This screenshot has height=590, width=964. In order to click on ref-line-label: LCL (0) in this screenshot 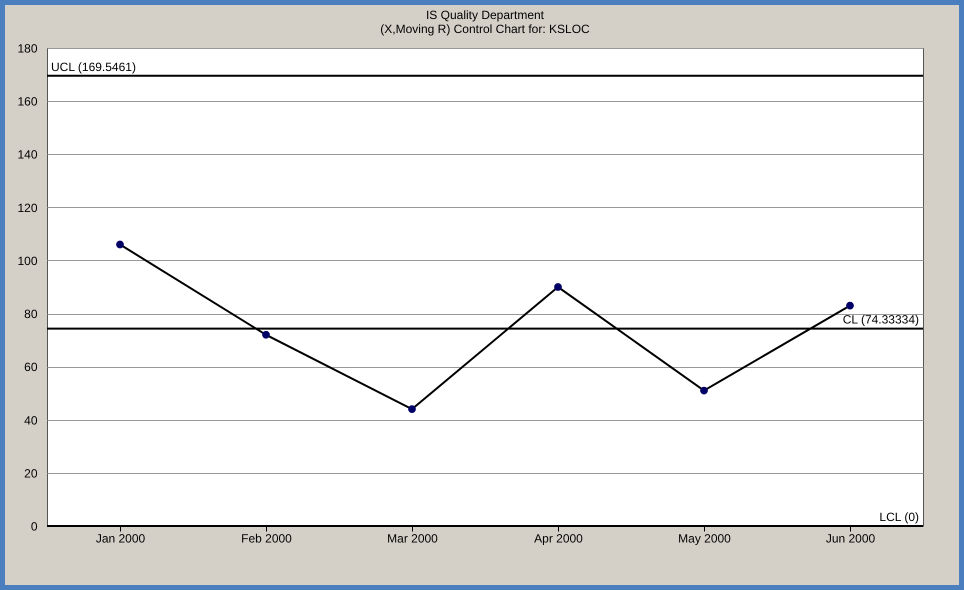, I will do `click(899, 517)`.